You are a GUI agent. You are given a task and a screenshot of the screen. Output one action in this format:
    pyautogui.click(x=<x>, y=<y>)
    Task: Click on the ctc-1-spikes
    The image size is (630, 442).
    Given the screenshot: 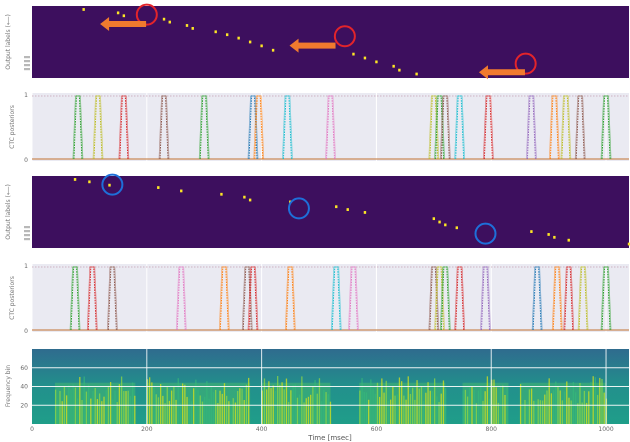 What is the action you would take?
    pyautogui.click(x=342, y=127)
    